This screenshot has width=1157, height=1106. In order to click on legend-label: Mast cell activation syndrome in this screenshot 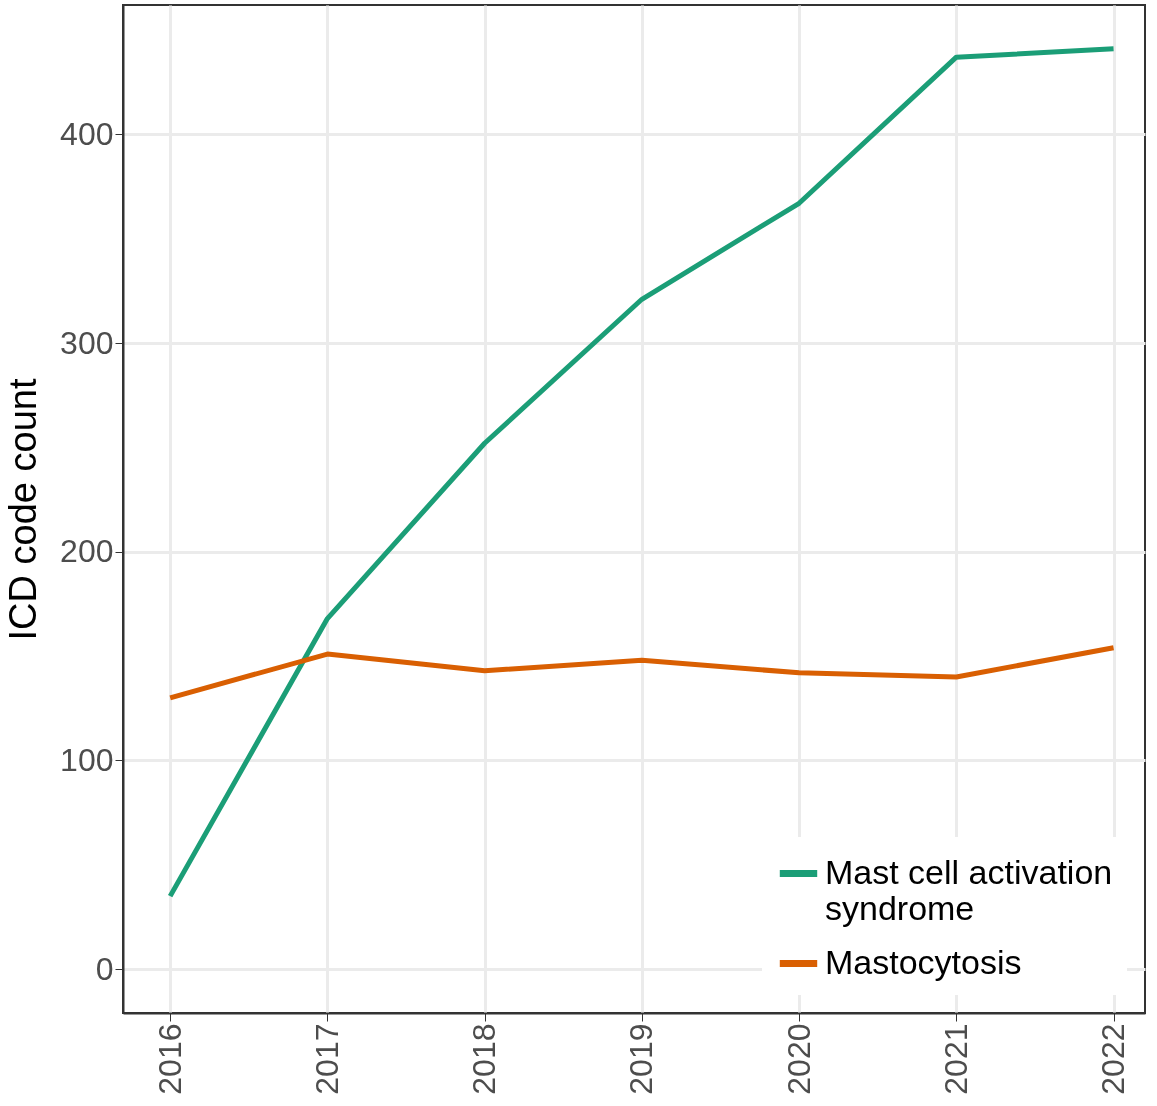, I will do `click(969, 889)`.